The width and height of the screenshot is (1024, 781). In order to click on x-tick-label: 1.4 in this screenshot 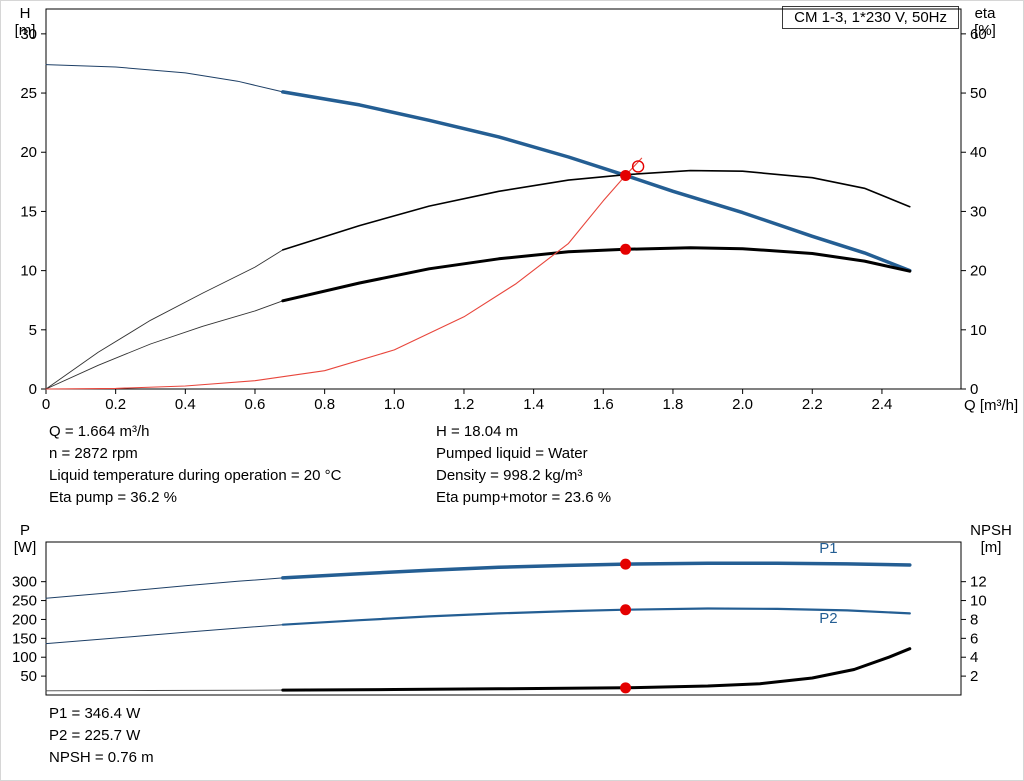, I will do `click(533, 404)`.